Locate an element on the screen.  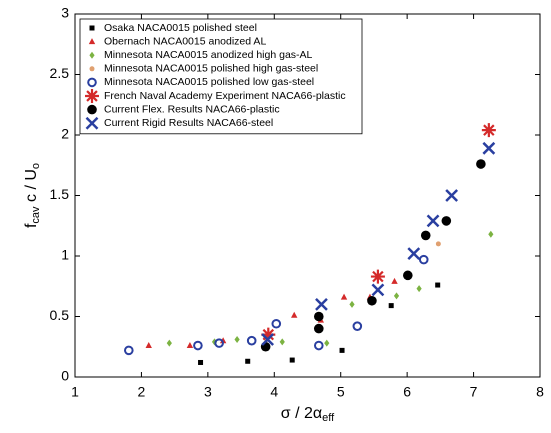
x-axis-label-part: eff is located at coordinates (328, 418).